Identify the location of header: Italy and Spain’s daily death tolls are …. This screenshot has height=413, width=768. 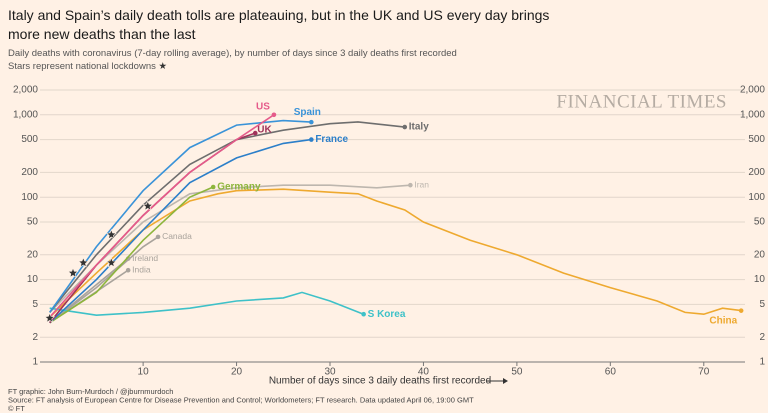
(288, 39).